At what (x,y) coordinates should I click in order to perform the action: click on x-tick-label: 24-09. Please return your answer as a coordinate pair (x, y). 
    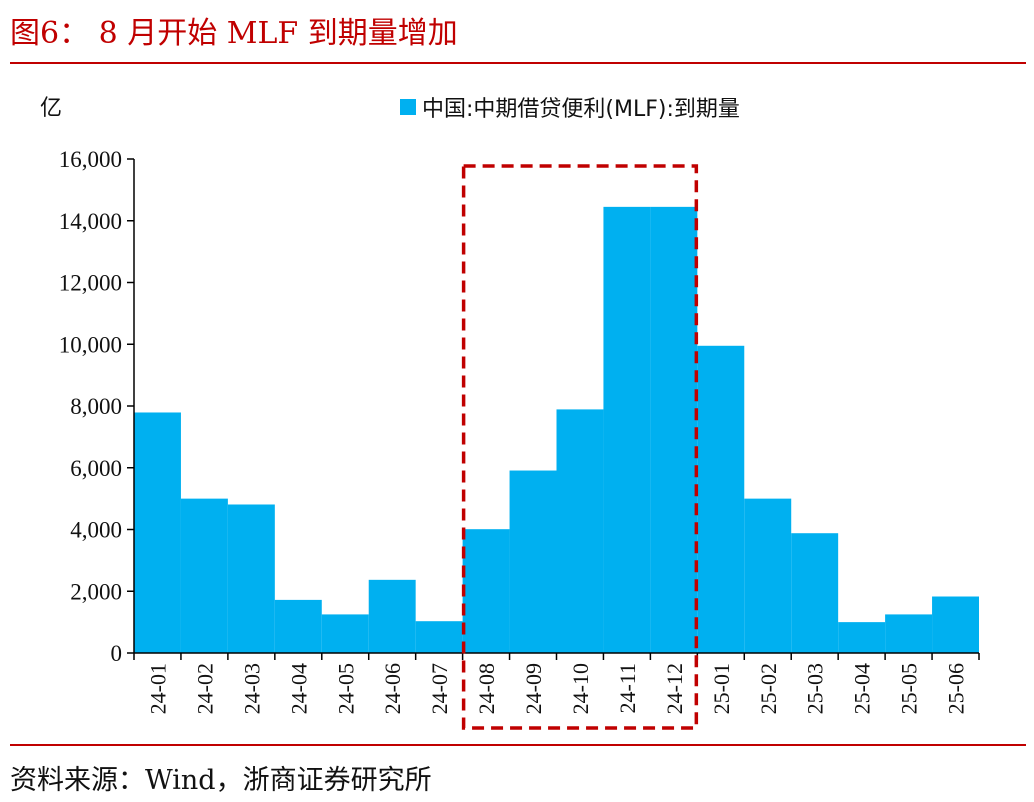
    Looking at the image, I should click on (533, 688).